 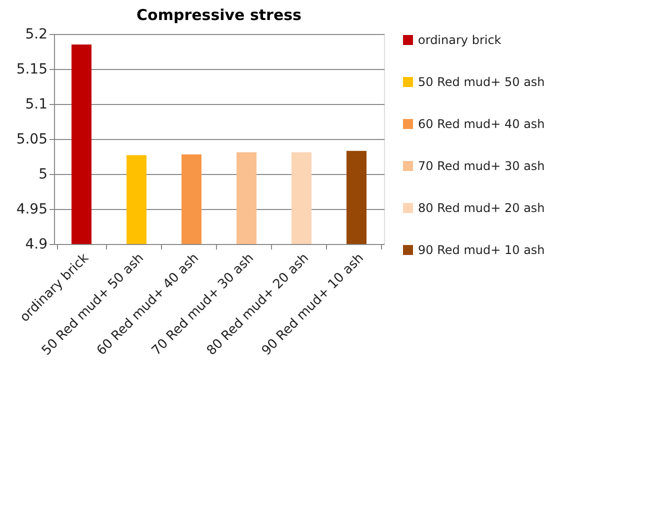 I want to click on legend-label: 80 Red mud+ 20 ash, so click(x=481, y=208).